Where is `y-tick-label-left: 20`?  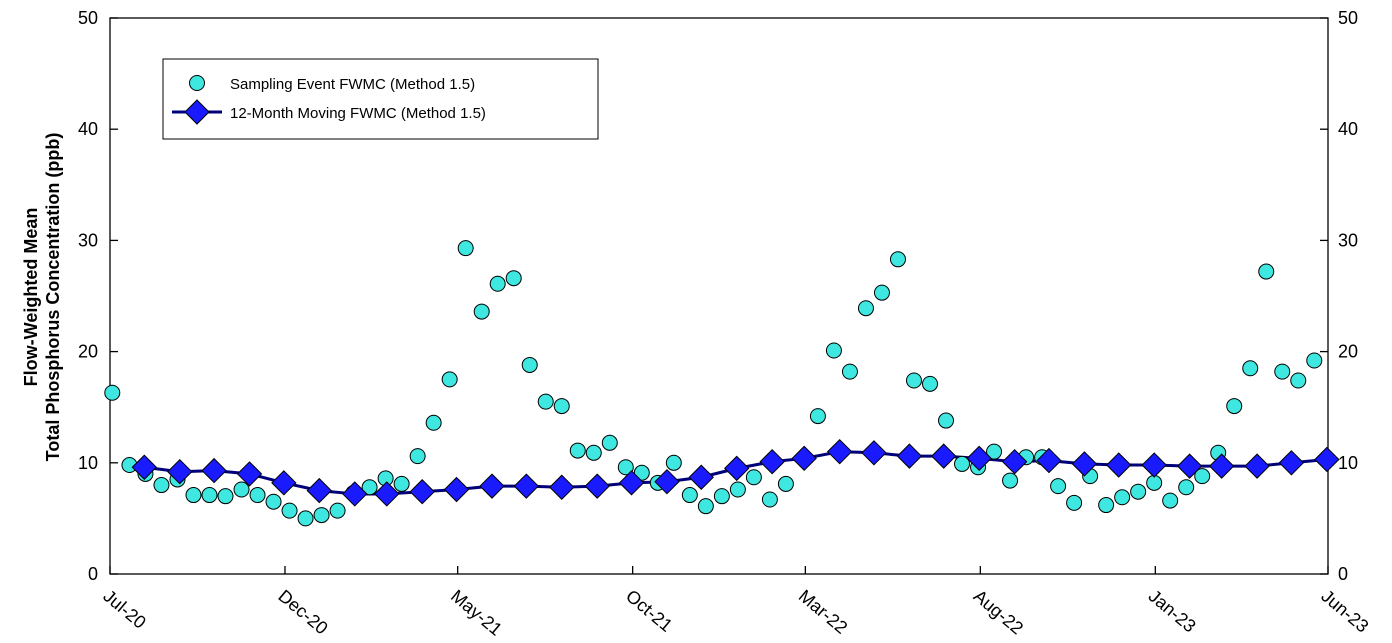 y-tick-label-left: 20 is located at coordinates (88, 352).